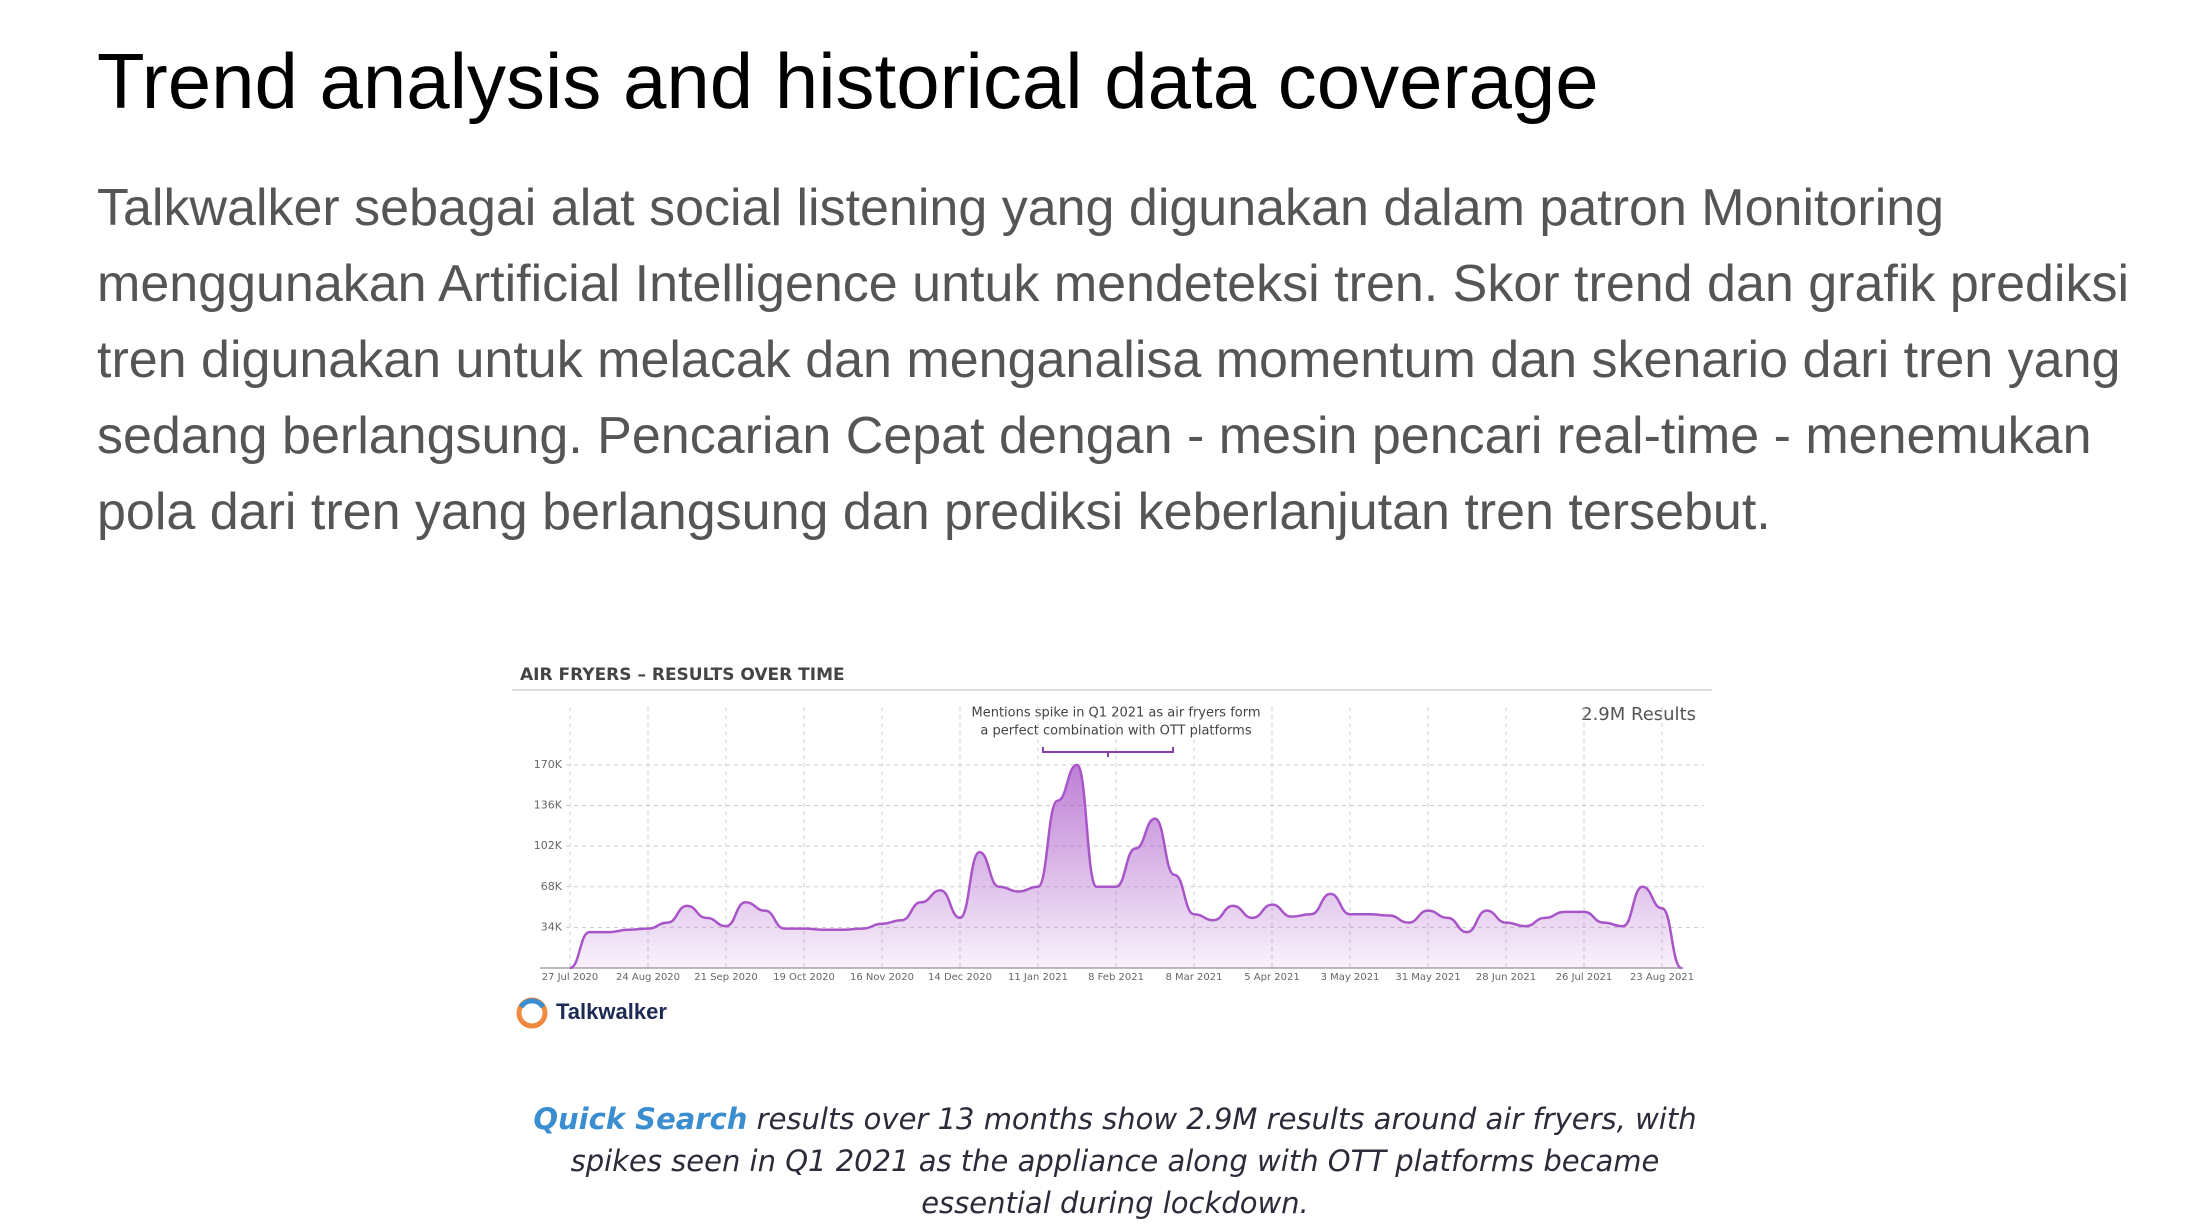 The width and height of the screenshot is (2190, 1232). Describe the element at coordinates (1506, 977) in the screenshot. I see `x-tick-label: 28 Jun 2021` at that location.